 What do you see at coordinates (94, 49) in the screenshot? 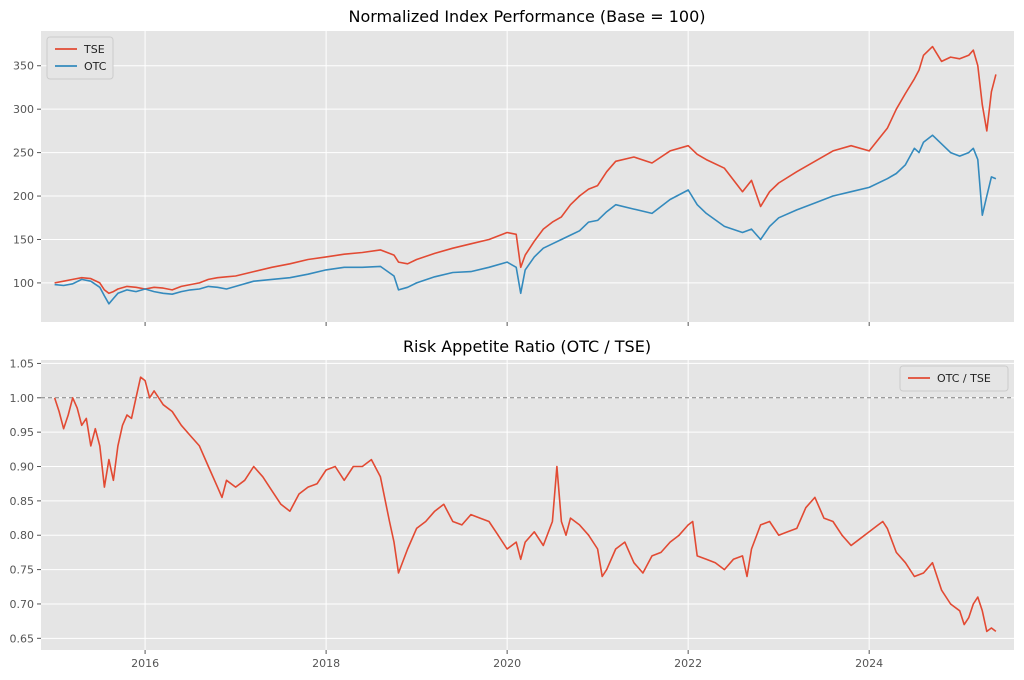
I see `top-legend-label: TSE` at bounding box center [94, 49].